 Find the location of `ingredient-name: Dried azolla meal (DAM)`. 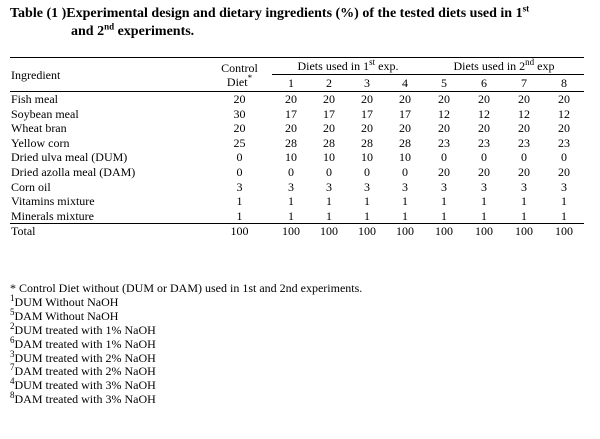

ingredient-name: Dried azolla meal (DAM) is located at coordinates (73, 171).